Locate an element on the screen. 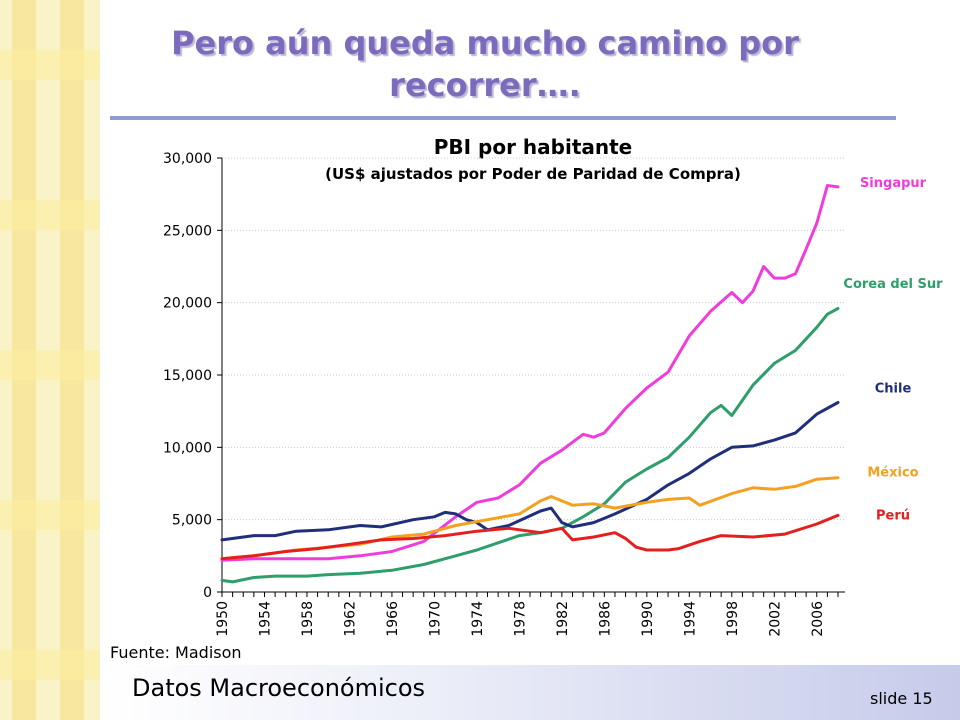 The image size is (960, 720). y-tick-label: 15,000 is located at coordinates (187, 376).